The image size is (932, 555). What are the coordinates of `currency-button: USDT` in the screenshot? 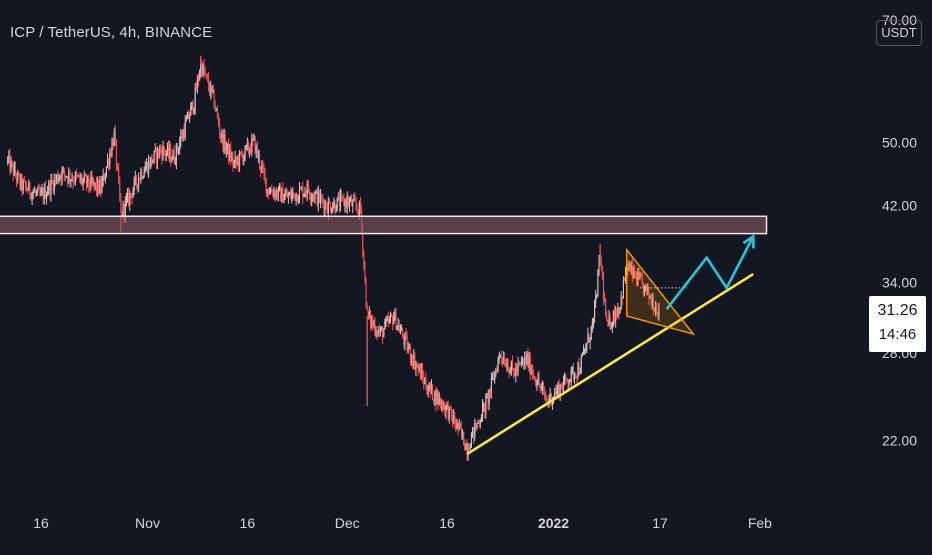 It's located at (899, 33).